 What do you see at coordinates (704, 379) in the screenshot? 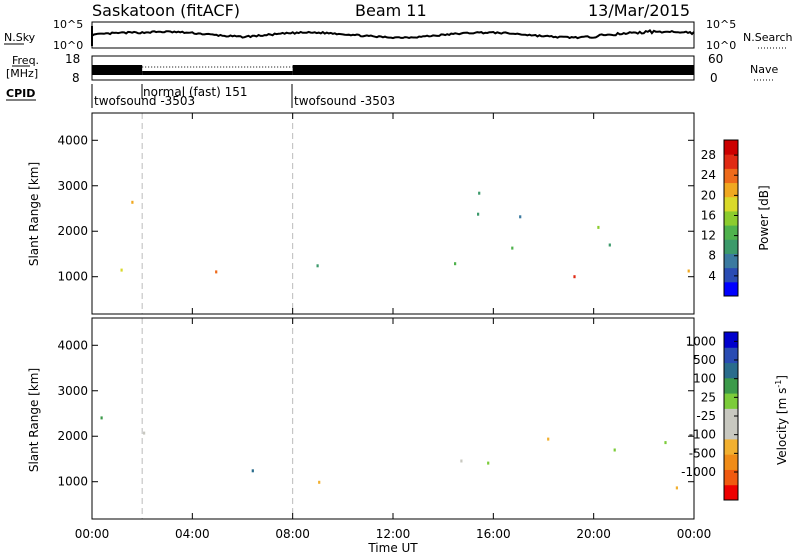
I see `velocity-colorbar-tick-label: 100` at bounding box center [704, 379].